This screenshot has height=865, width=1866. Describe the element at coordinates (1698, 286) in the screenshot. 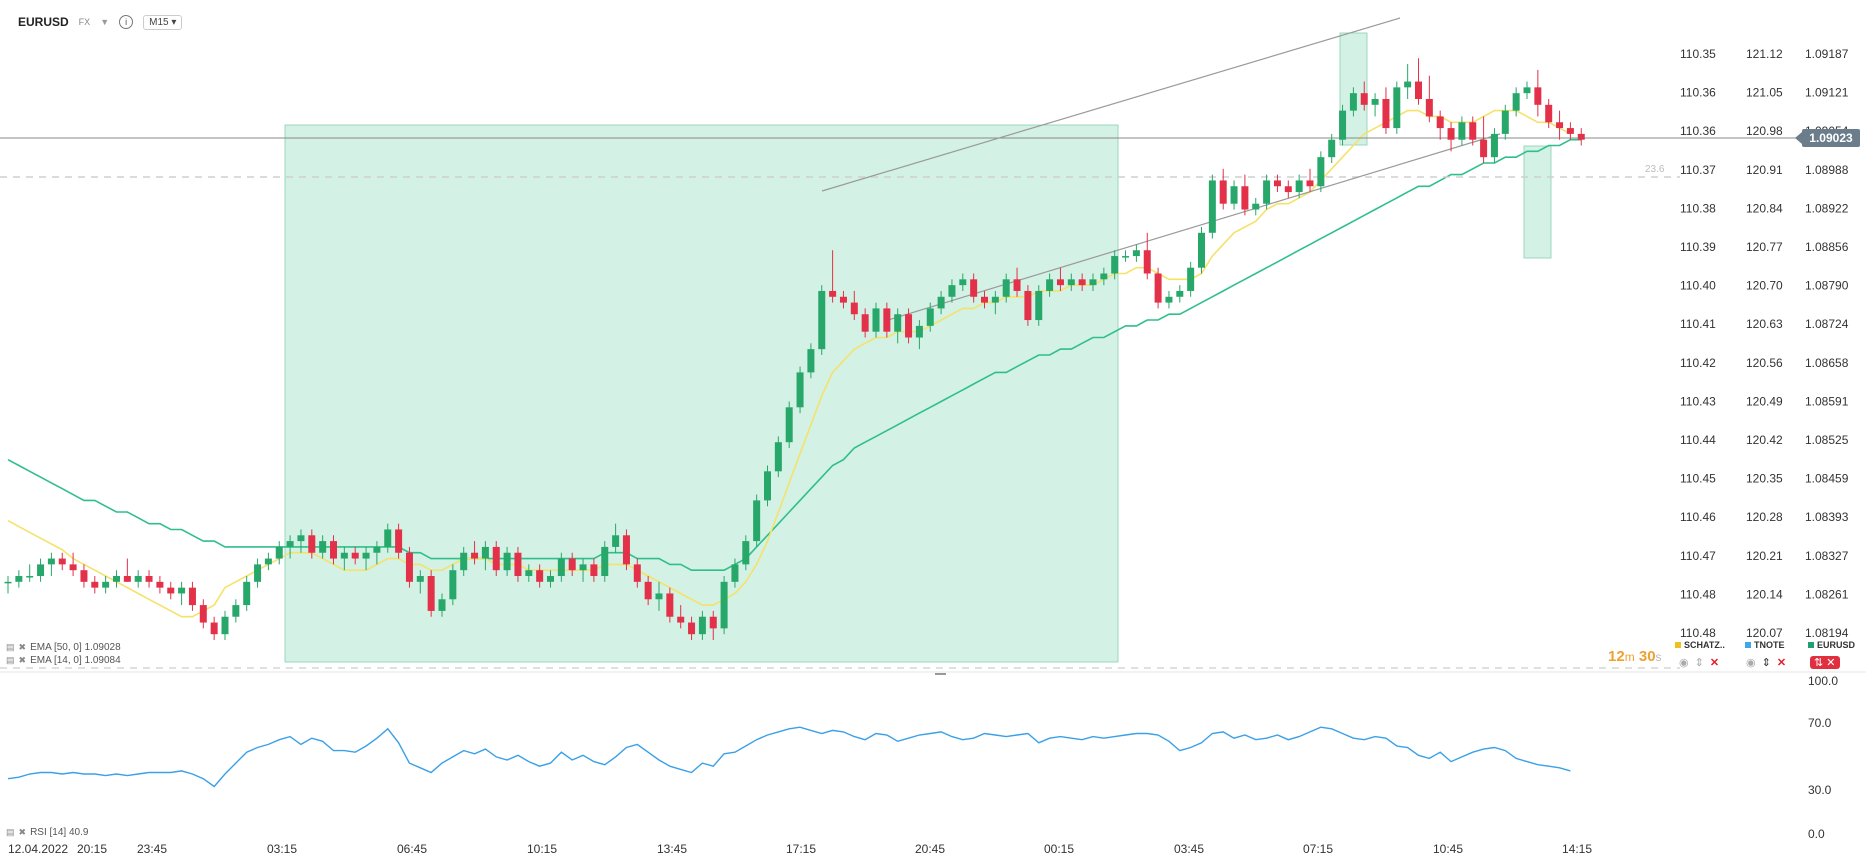

I see `price-axis-1-label: 110.40` at that location.